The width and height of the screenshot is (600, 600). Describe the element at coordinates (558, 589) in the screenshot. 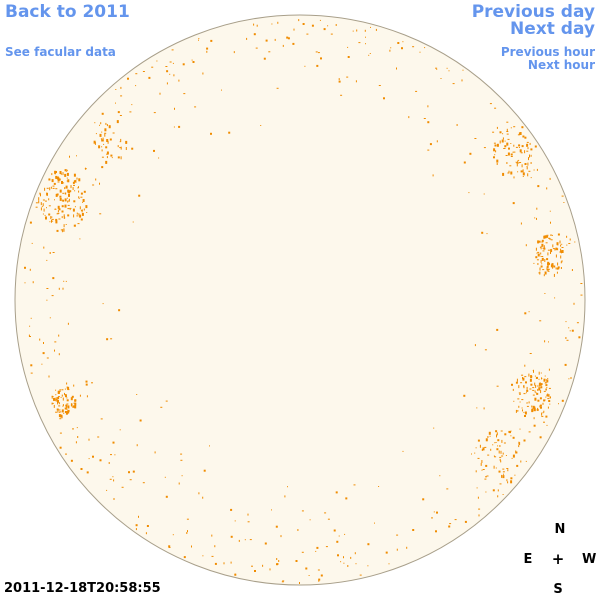

I see `compass-south-label: S` at that location.